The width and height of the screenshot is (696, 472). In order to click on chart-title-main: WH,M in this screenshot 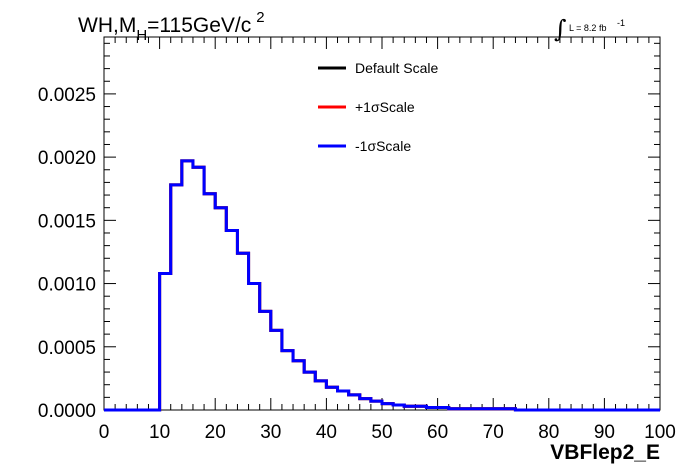, I will do `click(107, 25)`.